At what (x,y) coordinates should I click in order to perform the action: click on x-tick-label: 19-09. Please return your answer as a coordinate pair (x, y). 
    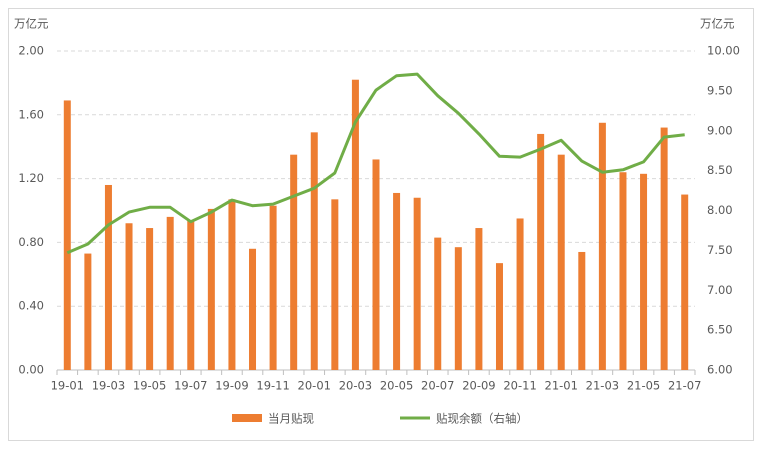
    Looking at the image, I should click on (231, 386).